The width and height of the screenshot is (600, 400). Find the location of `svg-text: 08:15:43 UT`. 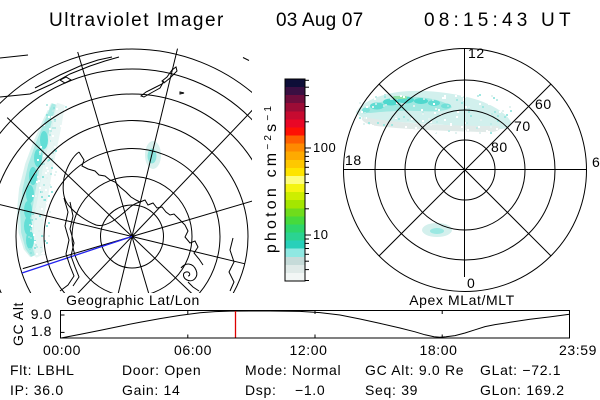

svg-text: 08:15:43 UT is located at coordinates (499, 20).